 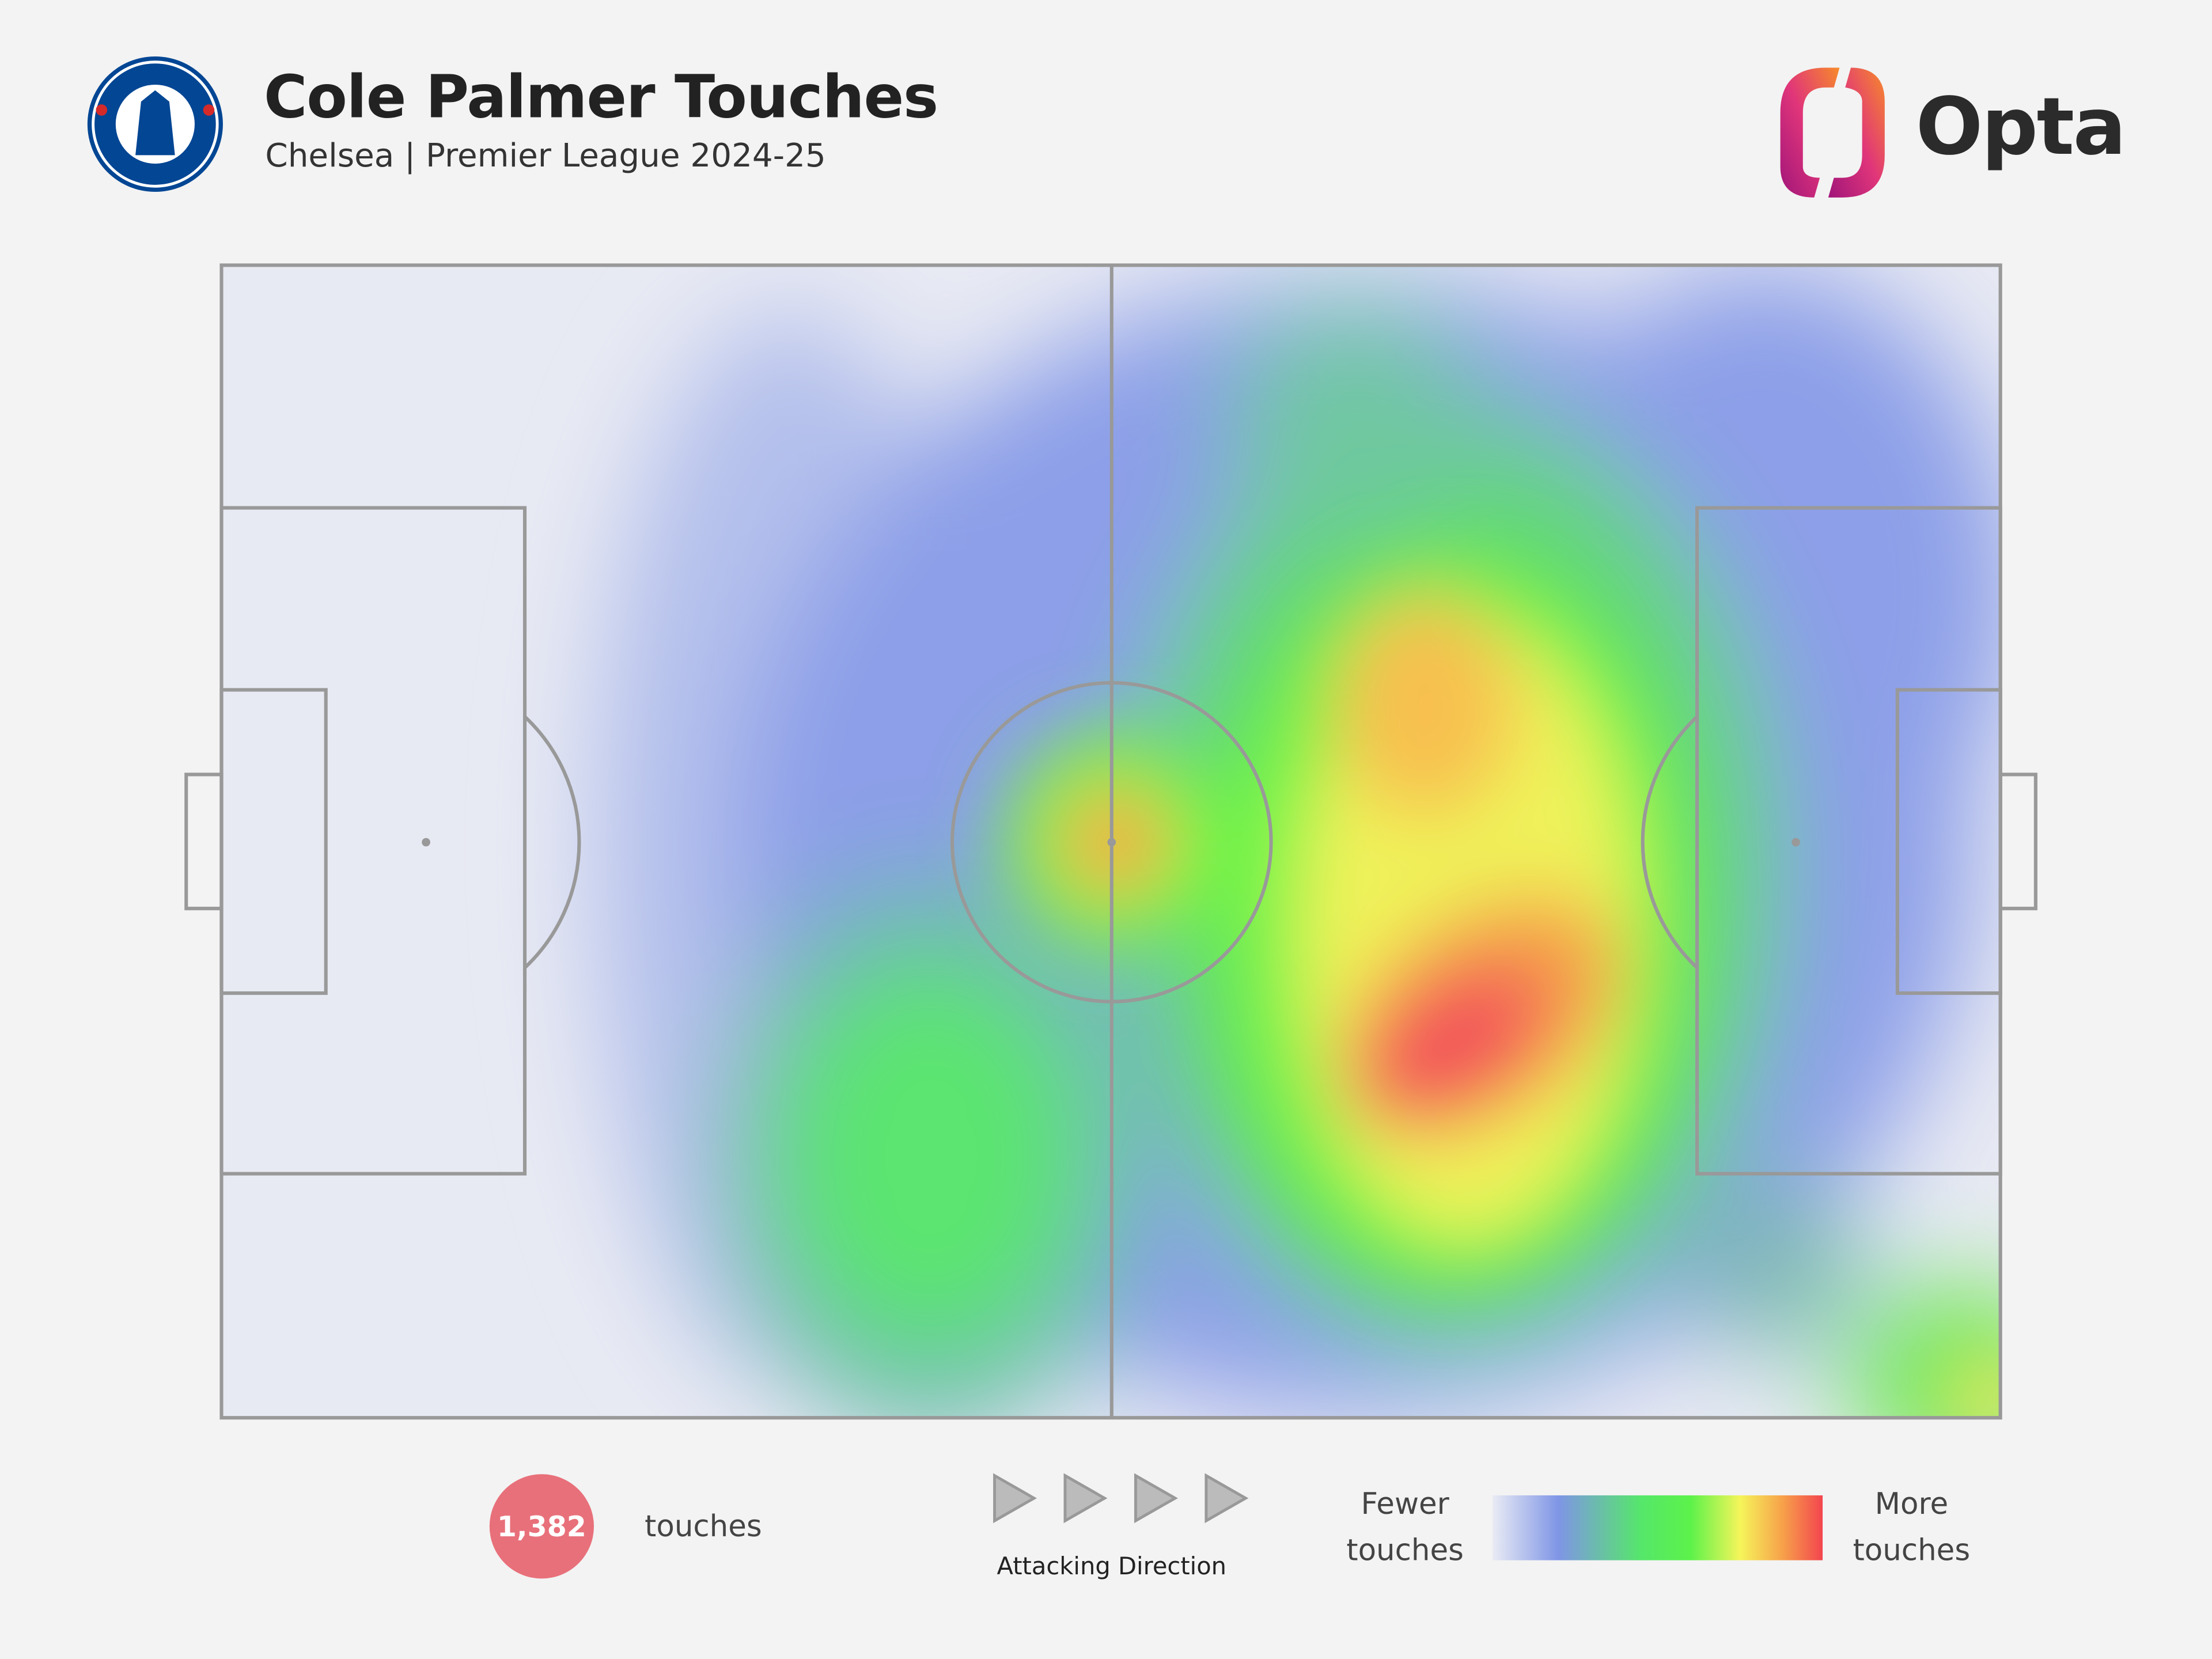 I want to click on legend-low: Fewer touches, so click(x=1405, y=1527).